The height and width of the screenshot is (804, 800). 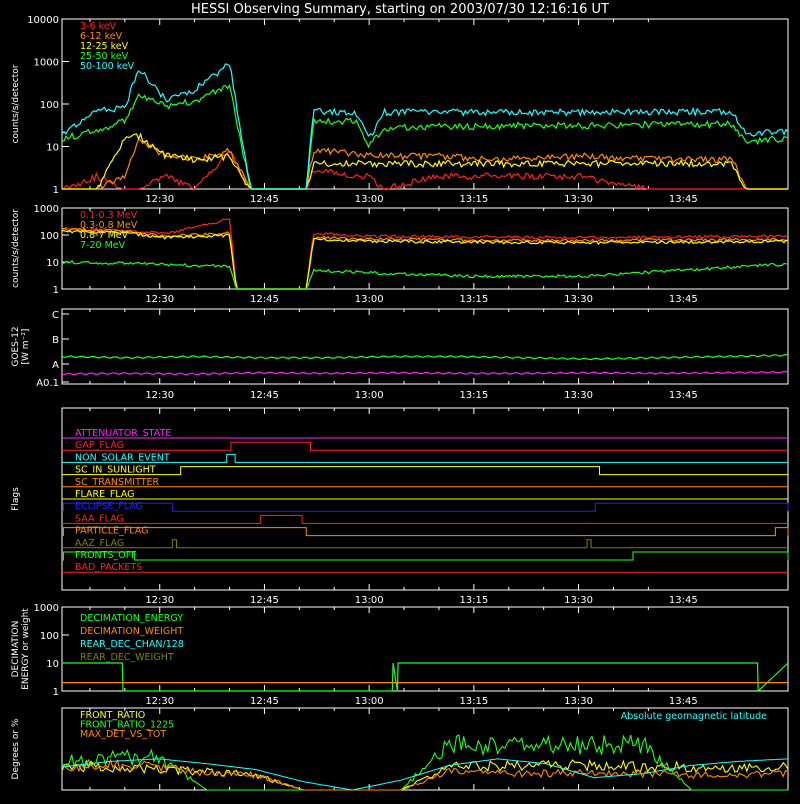 What do you see at coordinates (104, 56) in the screenshot?
I see `legend-entry: 25-50 keV` at bounding box center [104, 56].